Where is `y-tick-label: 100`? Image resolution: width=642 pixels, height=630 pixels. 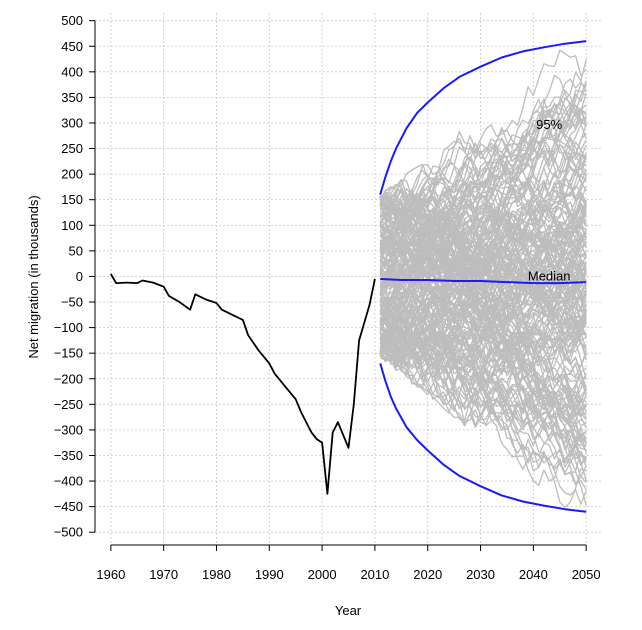 y-tick-label: 100 is located at coordinates (72, 225).